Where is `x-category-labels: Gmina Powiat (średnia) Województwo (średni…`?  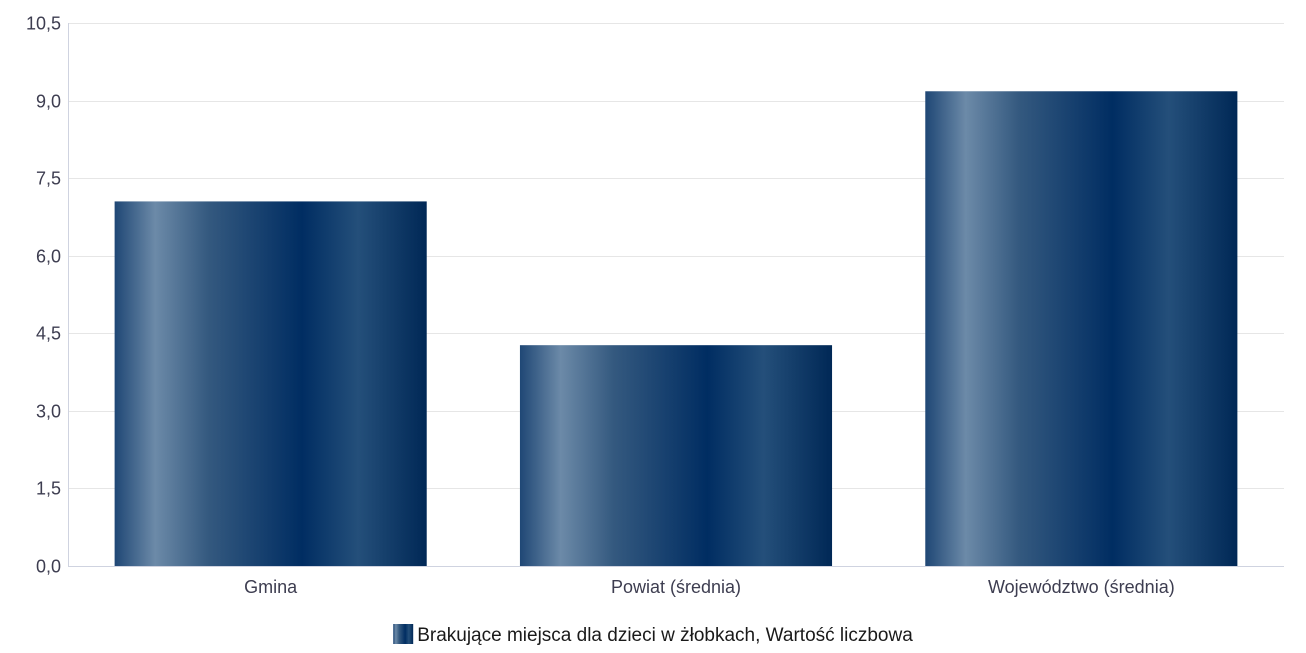 x-category-labels: Gmina Powiat (średnia) Województwo (średni… is located at coordinates (709, 587).